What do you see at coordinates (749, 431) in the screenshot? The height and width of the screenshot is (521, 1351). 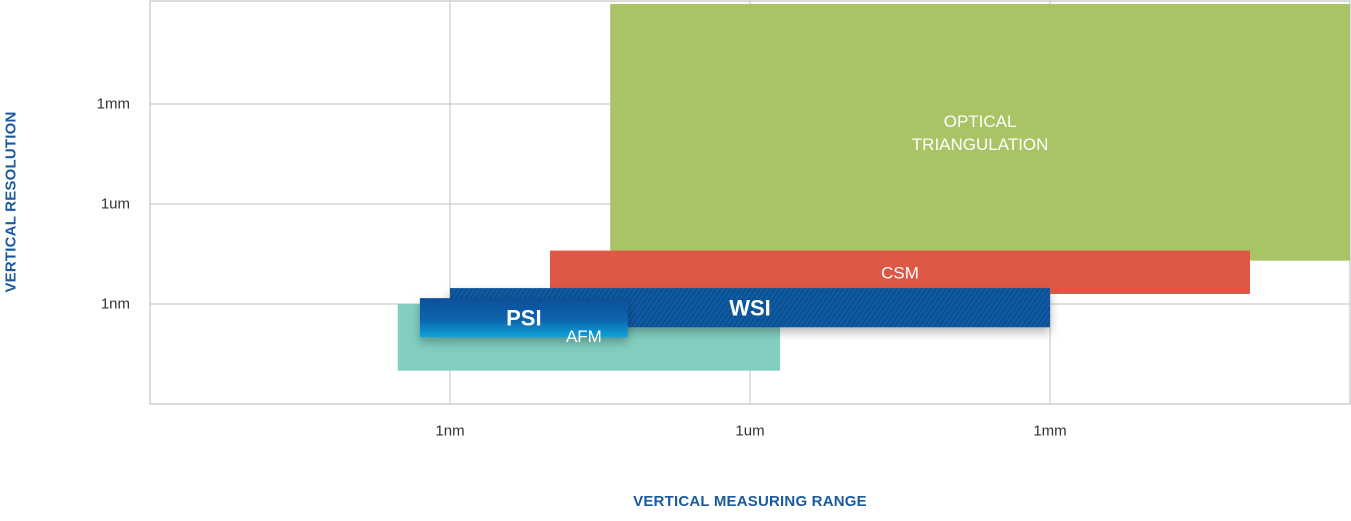 I see `x-tick-label: 1um` at bounding box center [749, 431].